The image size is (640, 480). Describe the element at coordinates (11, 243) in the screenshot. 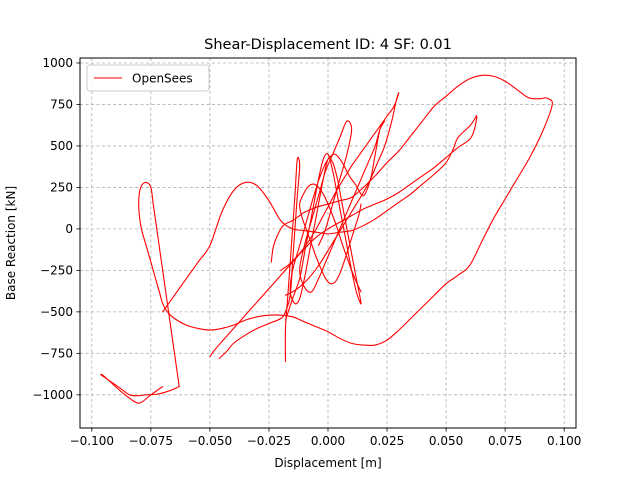

I see `y-axis-label: Base Reaction [kN]` at that location.